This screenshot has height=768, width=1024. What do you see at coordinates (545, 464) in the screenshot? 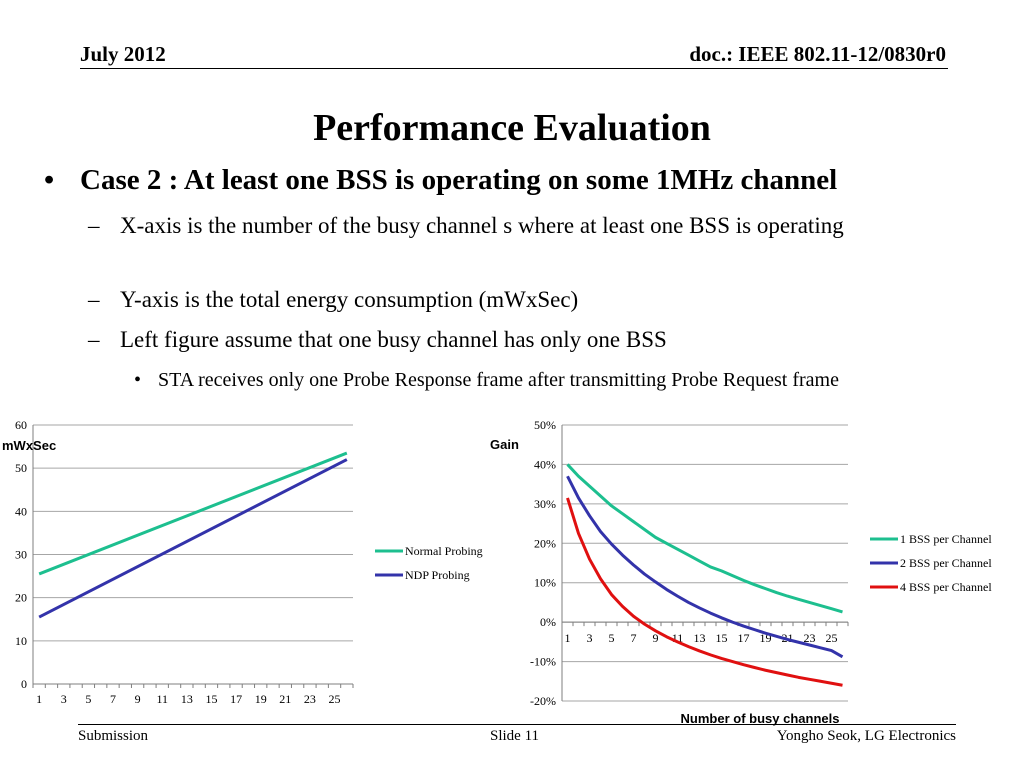
I see `y-tick-label: 40%` at bounding box center [545, 464].